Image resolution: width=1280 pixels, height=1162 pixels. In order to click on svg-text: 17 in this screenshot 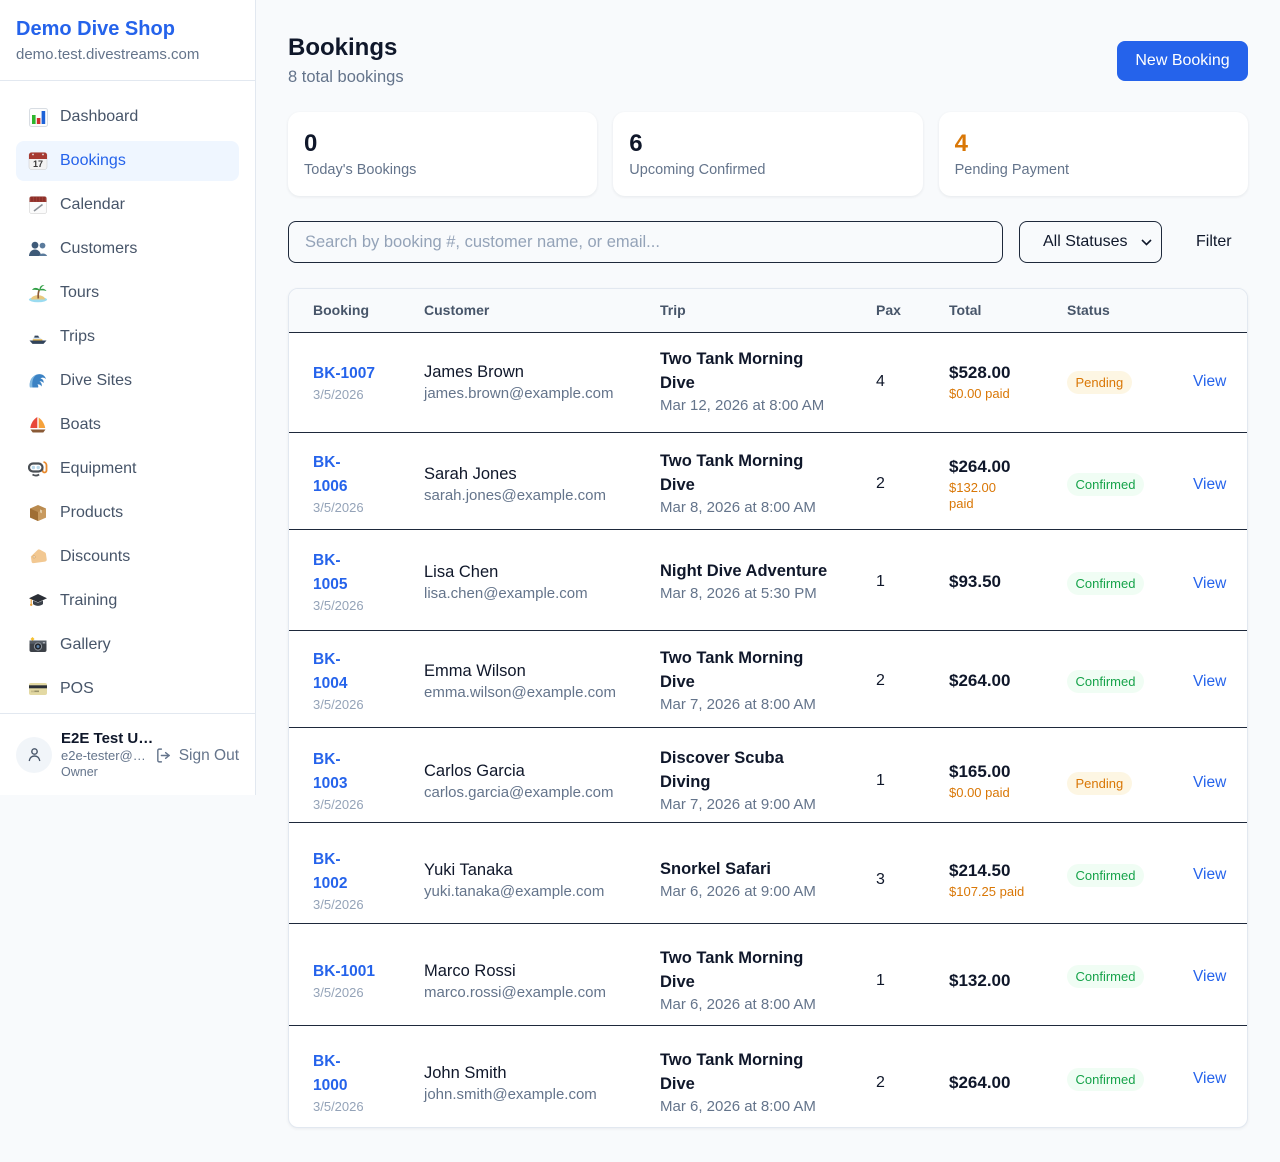, I will do `click(38, 164)`.